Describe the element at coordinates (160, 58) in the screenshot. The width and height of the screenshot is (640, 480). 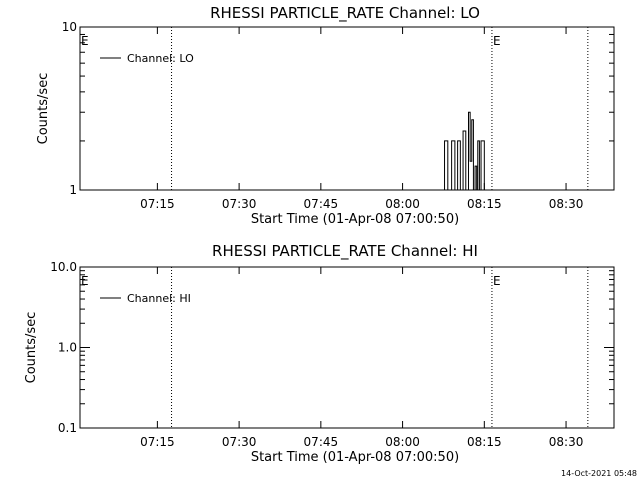
I see `legend-entry: Channel: LO` at that location.